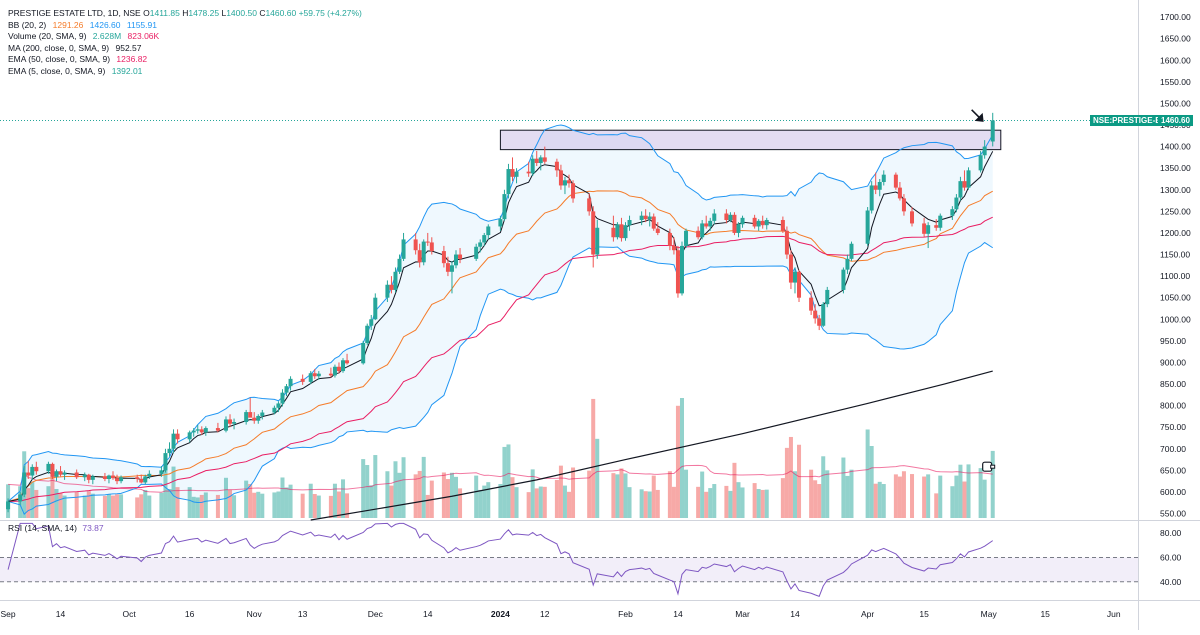 The image size is (1200, 635). Describe the element at coordinates (1175, 120) in the screenshot. I see `last-price-badge: 1460.60` at that location.